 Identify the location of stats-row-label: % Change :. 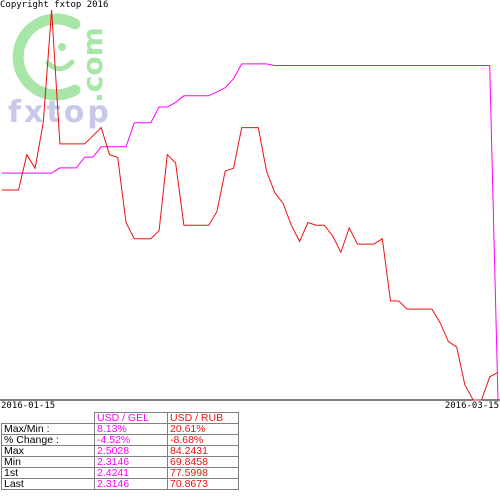
(48, 440).